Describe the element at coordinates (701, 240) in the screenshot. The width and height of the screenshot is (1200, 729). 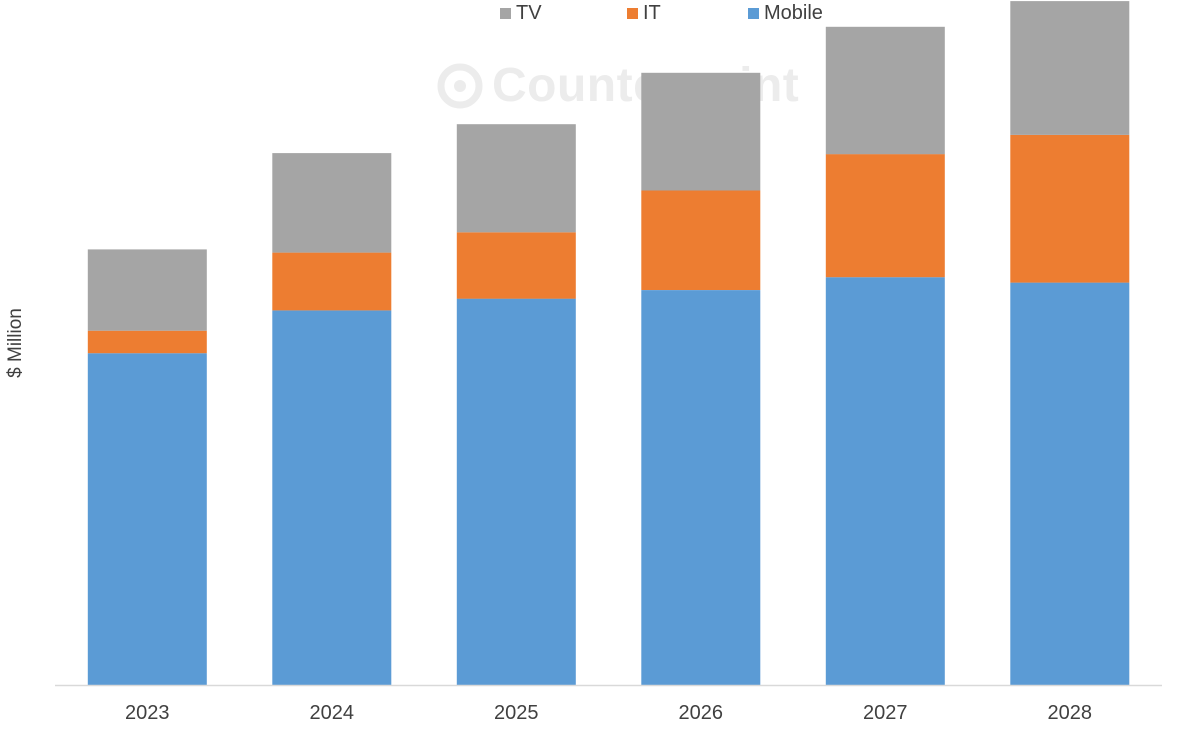
I see `bar-segment-it-2026` at that location.